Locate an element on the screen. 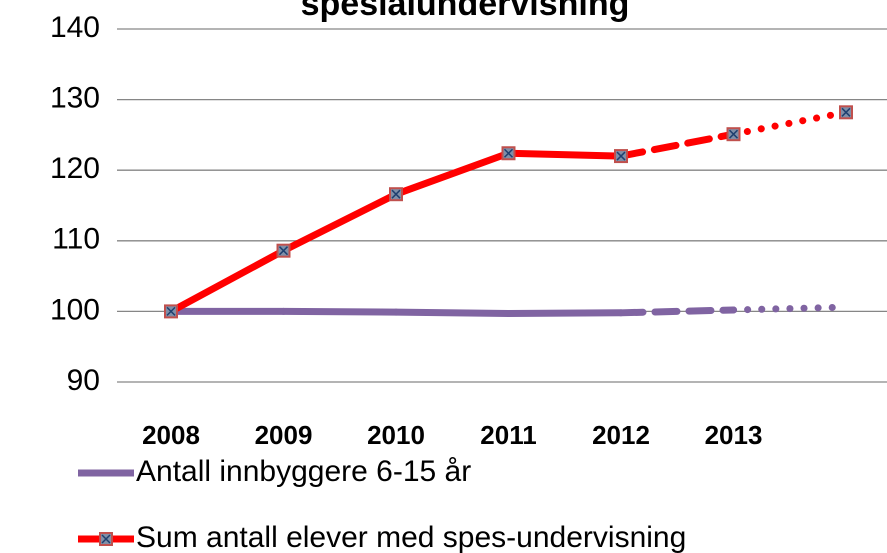 The width and height of the screenshot is (887, 553). x-tick-label: 2011 is located at coordinates (508, 435).